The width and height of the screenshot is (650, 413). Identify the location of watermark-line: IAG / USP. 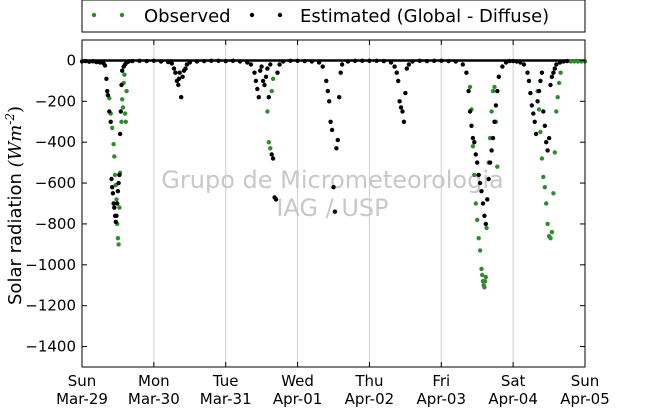
(332, 208).